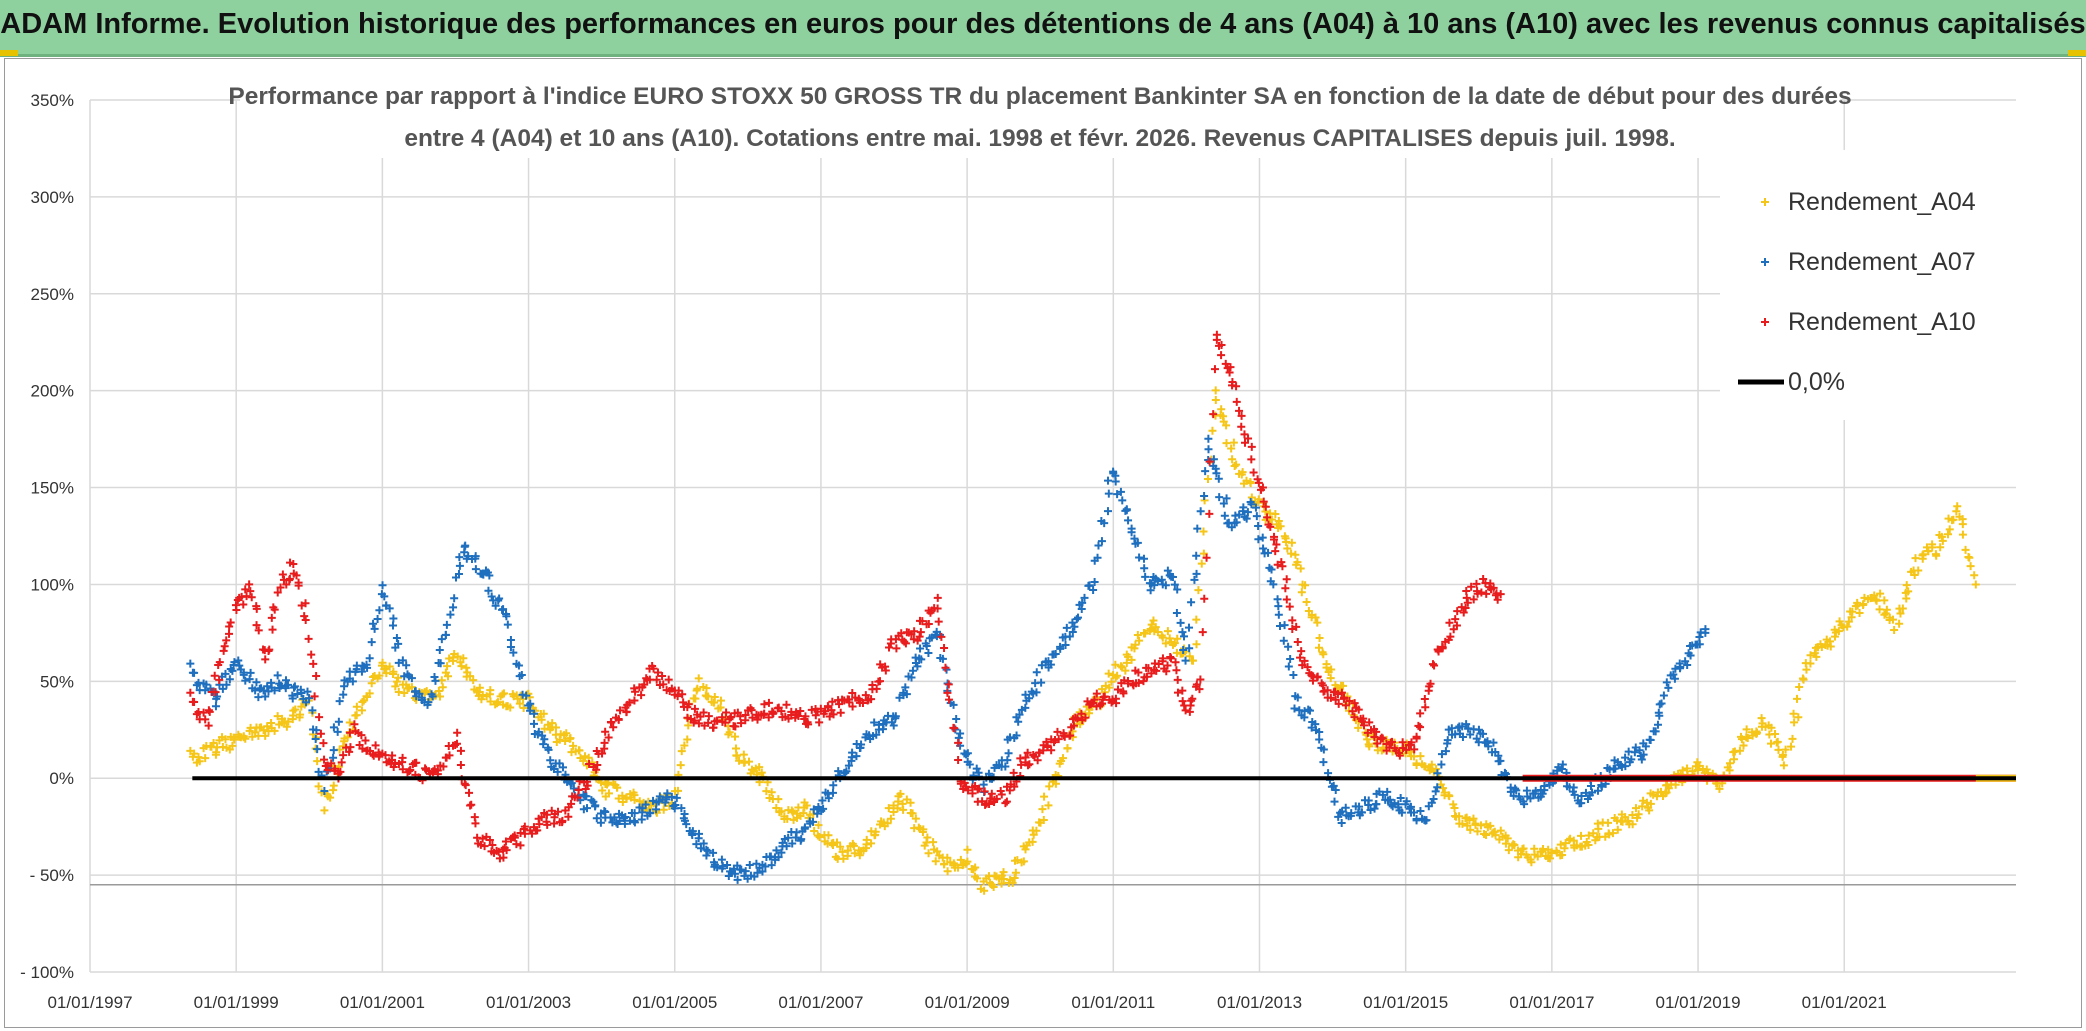 The image size is (2086, 1031). What do you see at coordinates (674, 1002) in the screenshot?
I see `x-tick-label: 01/01/2005` at bounding box center [674, 1002].